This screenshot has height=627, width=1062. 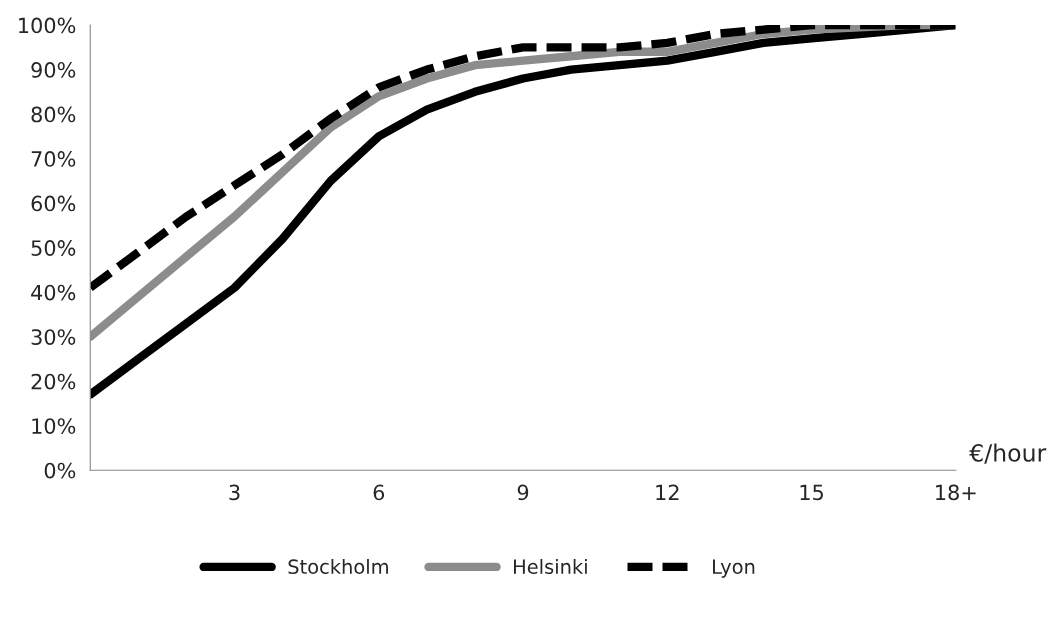 I want to click on x-tick-label: 6, so click(x=379, y=492).